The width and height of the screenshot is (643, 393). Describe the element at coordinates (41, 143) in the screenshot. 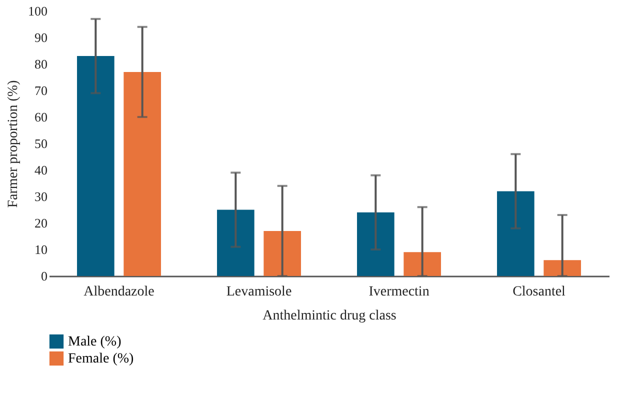

I see `y-tick-label: 50` at that location.